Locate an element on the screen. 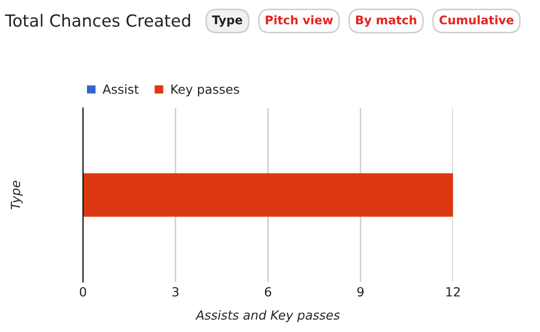  text: Pitch view is located at coordinates (299, 19).